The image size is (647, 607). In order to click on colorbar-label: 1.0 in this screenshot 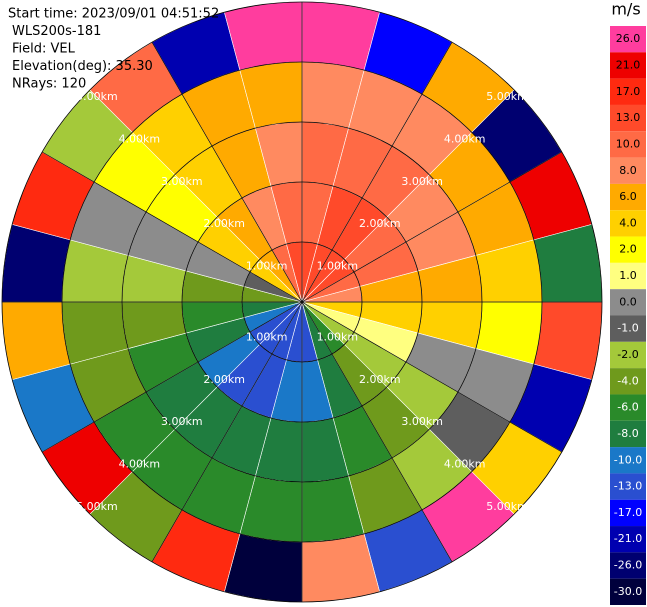, I will do `click(628, 275)`.